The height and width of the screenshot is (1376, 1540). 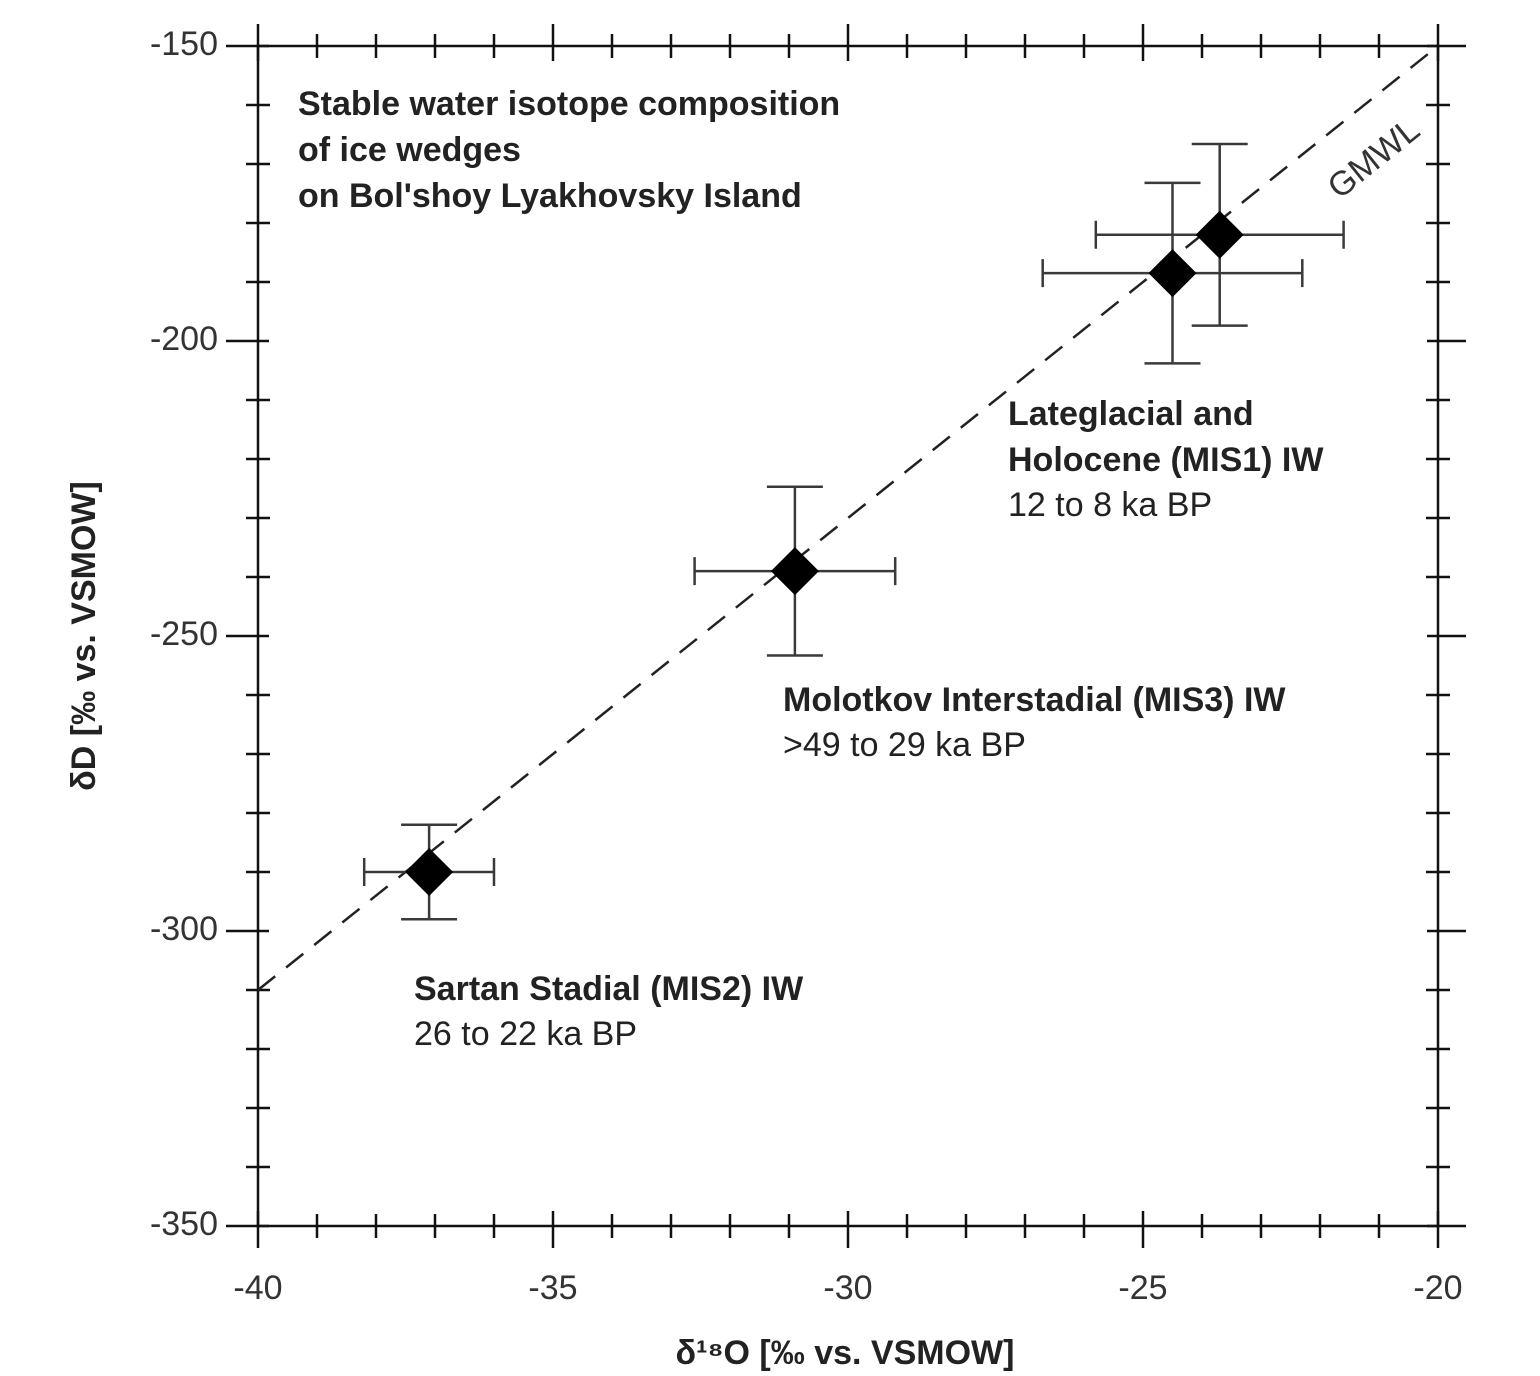 What do you see at coordinates (569, 104) in the screenshot?
I see `title-line: Stable water isotope composition` at bounding box center [569, 104].